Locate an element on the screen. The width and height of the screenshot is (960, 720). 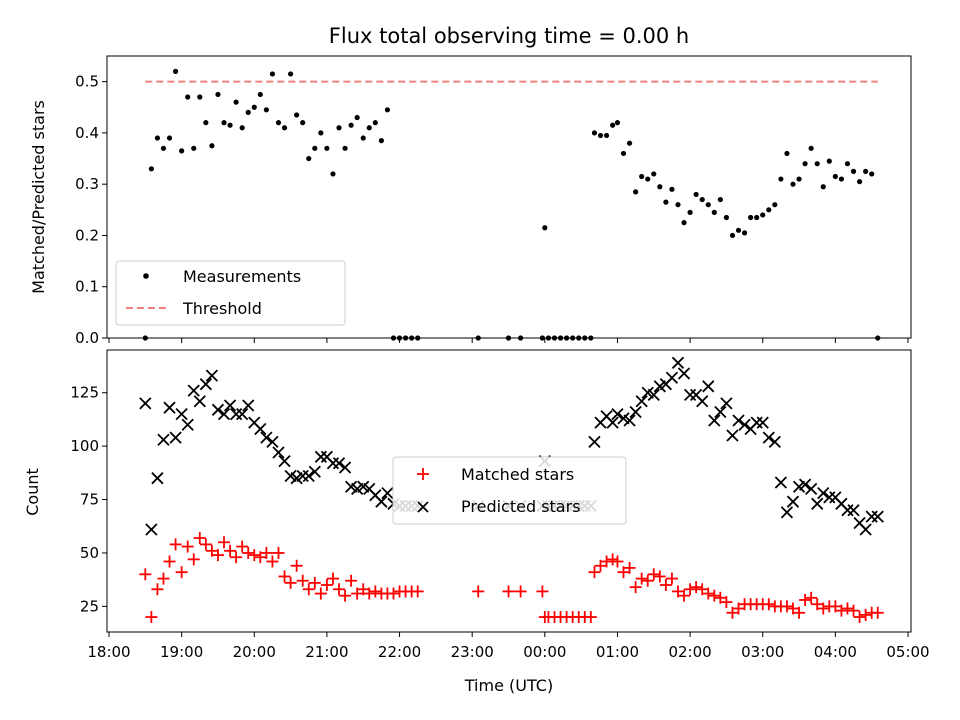
legend-measurements-label: Measurements is located at coordinates (242, 276).